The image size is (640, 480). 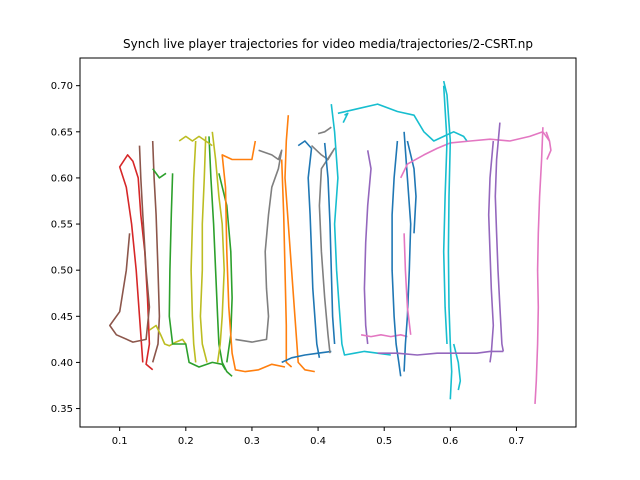 What do you see at coordinates (62, 225) in the screenshot?
I see `y-tick-label-4: 0.55` at bounding box center [62, 225].